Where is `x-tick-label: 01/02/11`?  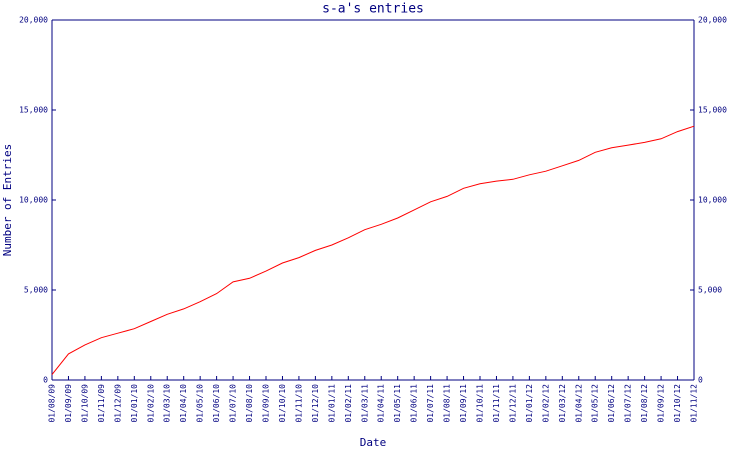 x-tick-label: 01/02/11 is located at coordinates (348, 403).